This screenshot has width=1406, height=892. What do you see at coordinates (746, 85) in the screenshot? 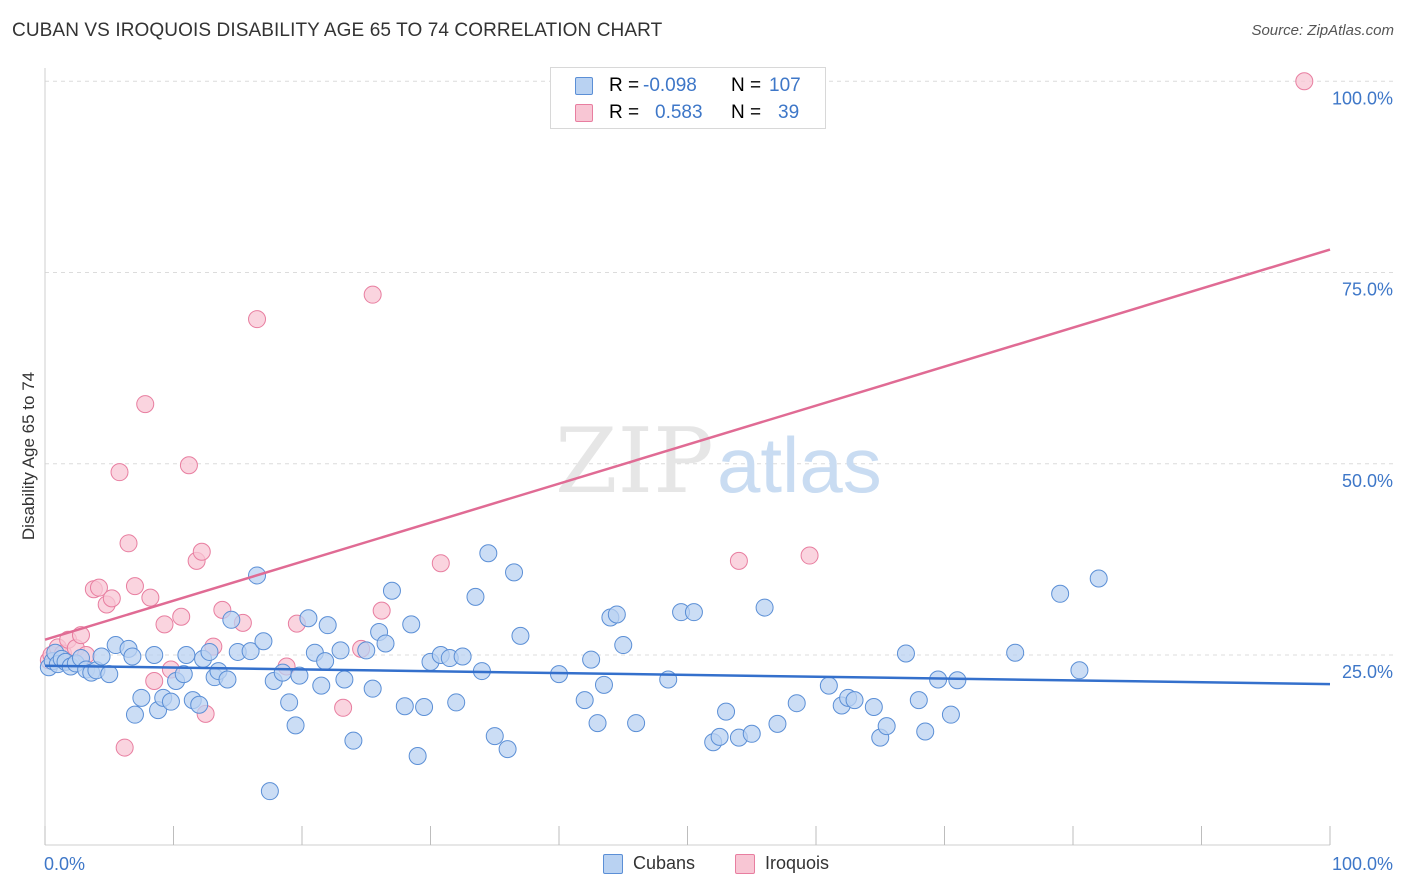
I see `stats-n-label-cubans: N =` at bounding box center [746, 85].